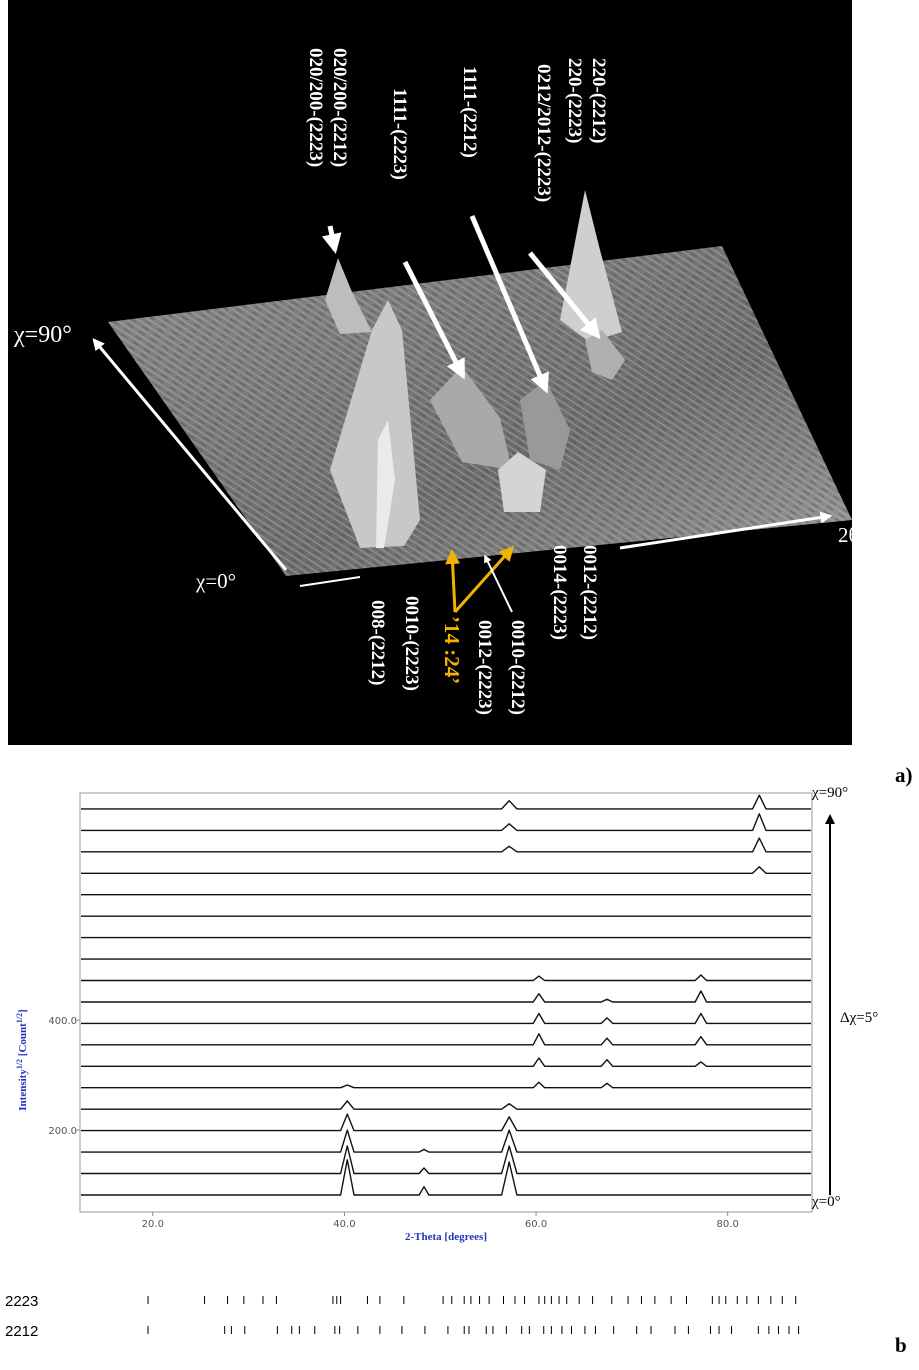  I want to click on reference-name: 2212, so click(21, 1331).